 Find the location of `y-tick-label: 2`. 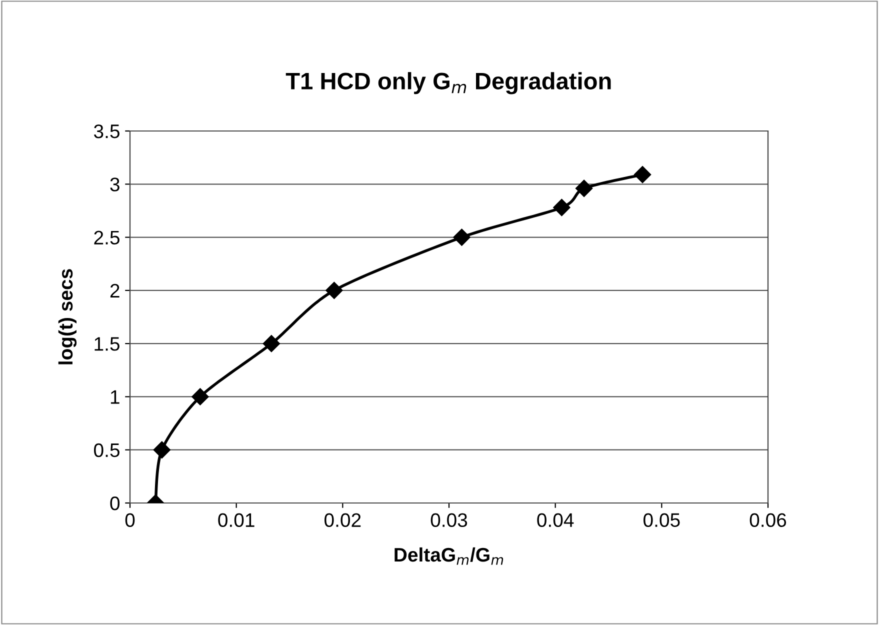

y-tick-label: 2 is located at coordinates (115, 291).